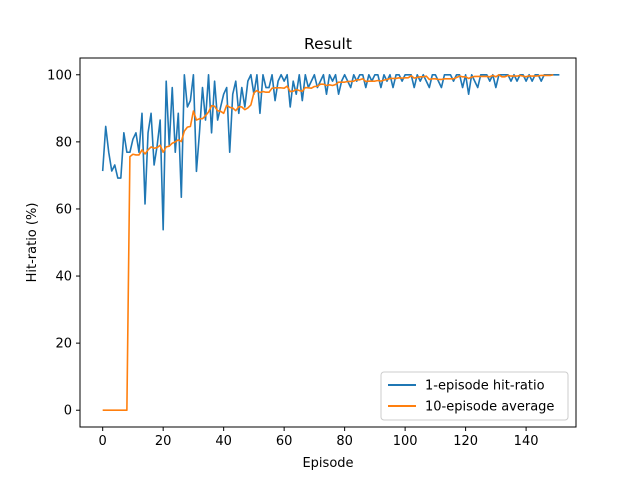 The image size is (640, 480). Describe the element at coordinates (103, 441) in the screenshot. I see `x-tick-label: 0` at that location.